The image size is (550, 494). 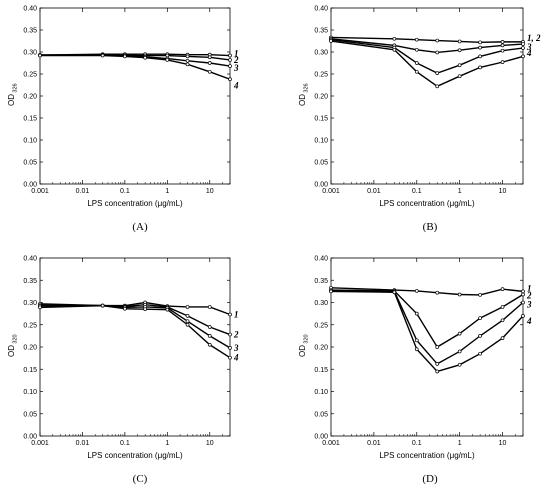 I want to click on series-1: 3, so click(x=430, y=45).